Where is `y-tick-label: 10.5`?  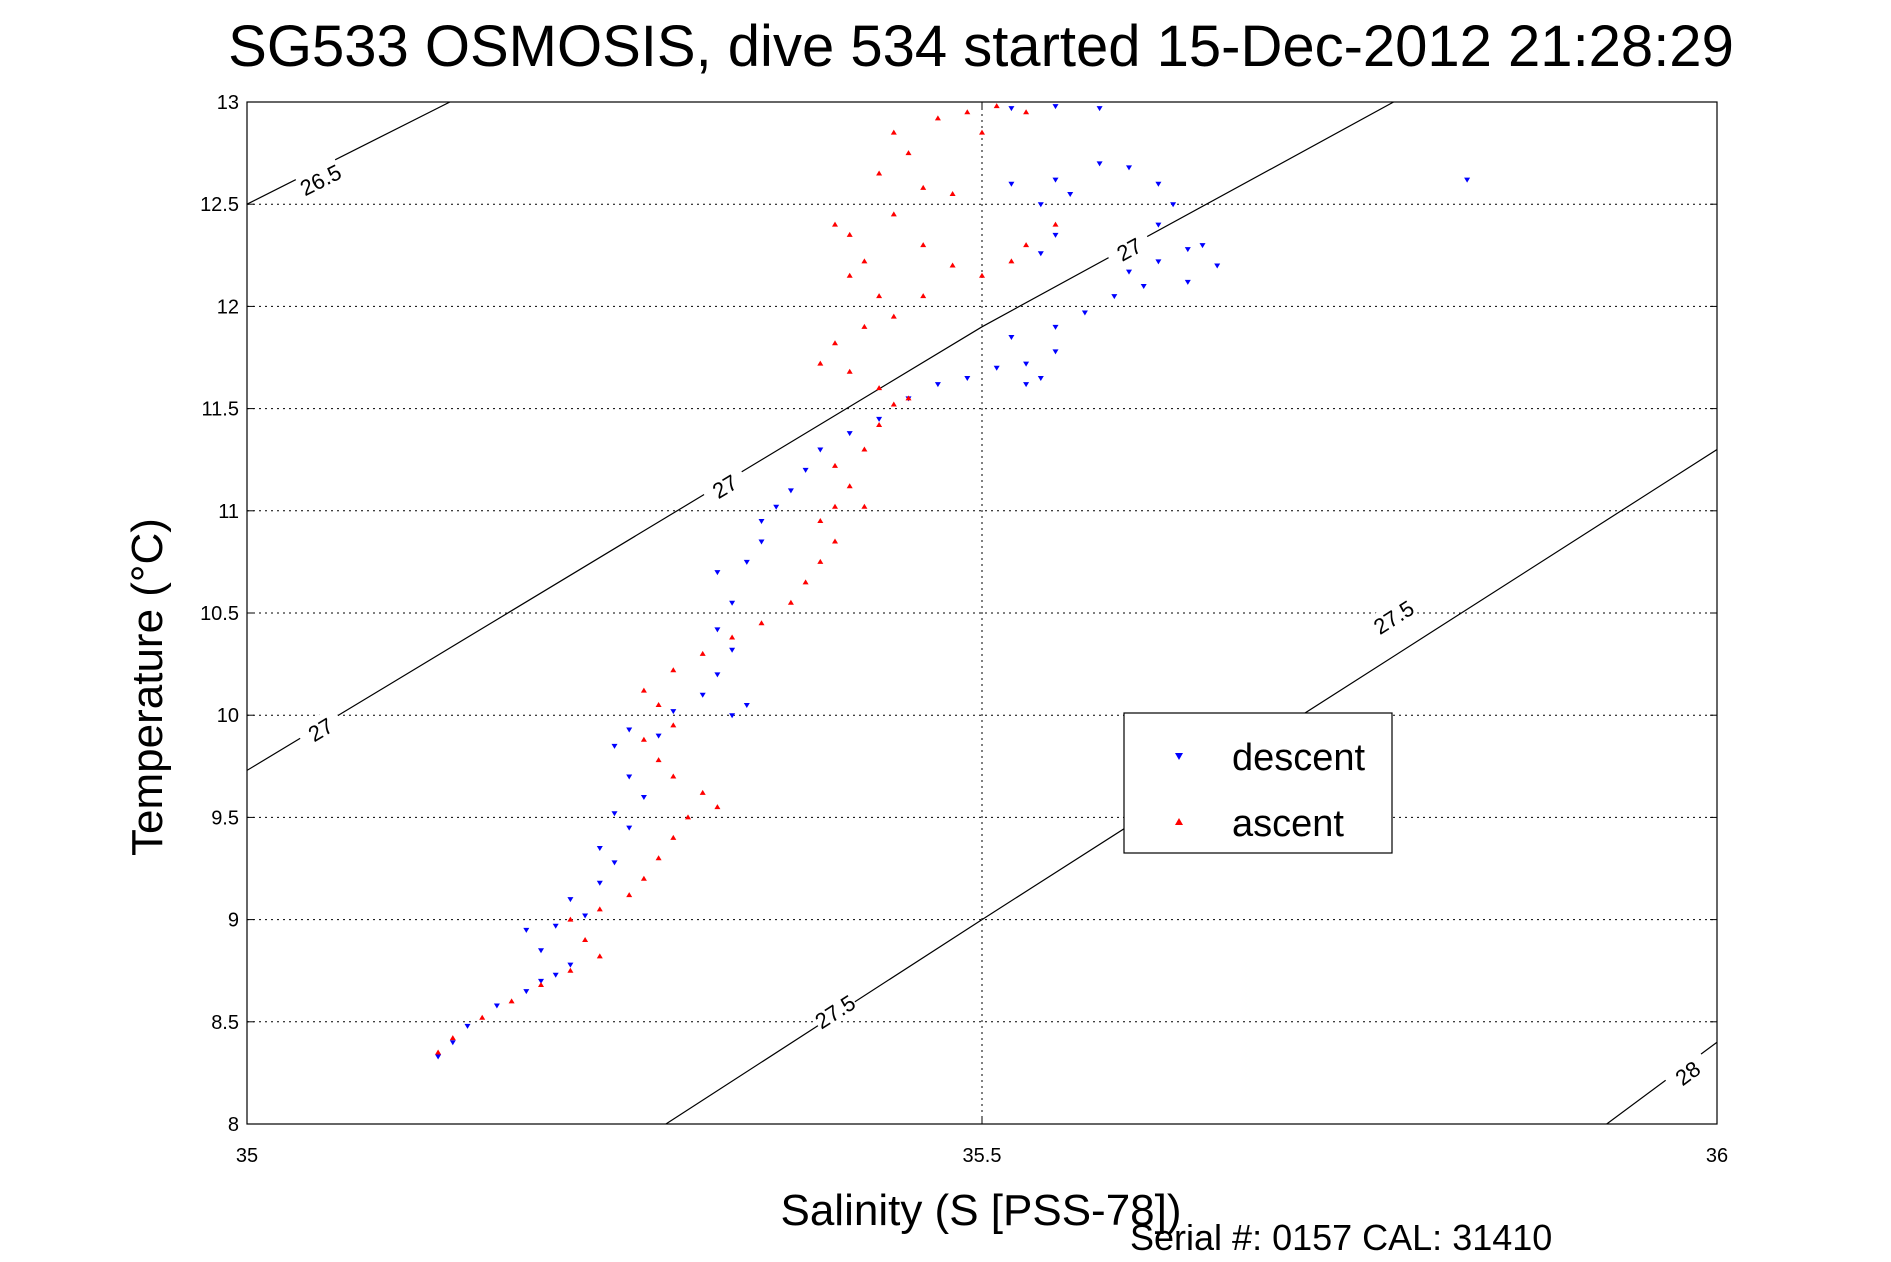 y-tick-label: 10.5 is located at coordinates (219, 614).